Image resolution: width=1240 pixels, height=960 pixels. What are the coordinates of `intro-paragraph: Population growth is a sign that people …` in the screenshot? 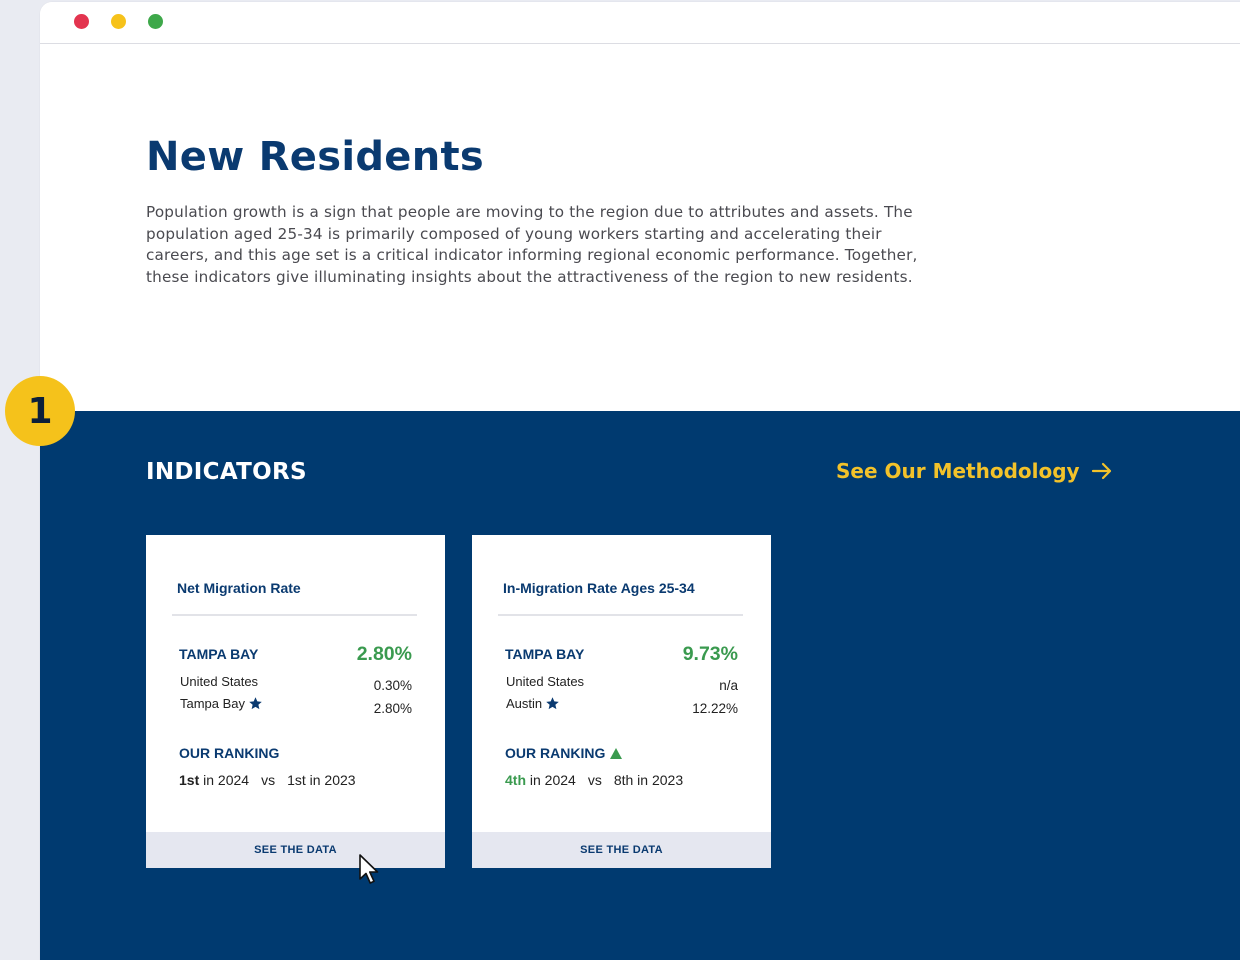 It's located at (532, 244).